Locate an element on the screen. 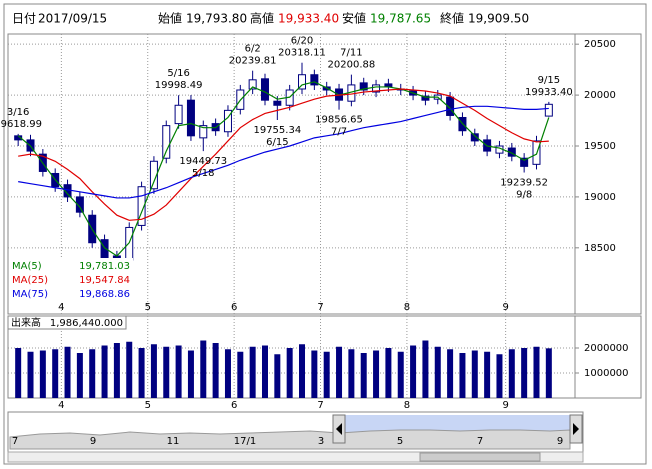 Image resolution: width=652 pixels, height=469 pixels. y-tick-label: 1000000 is located at coordinates (606, 373).